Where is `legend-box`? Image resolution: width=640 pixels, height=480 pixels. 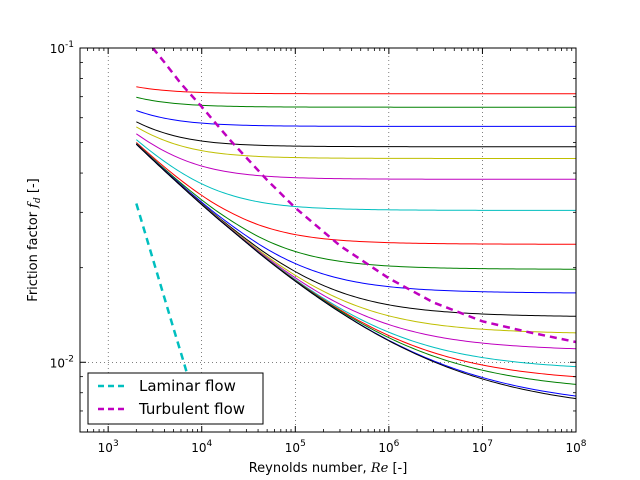 legend-box is located at coordinates (175, 398).